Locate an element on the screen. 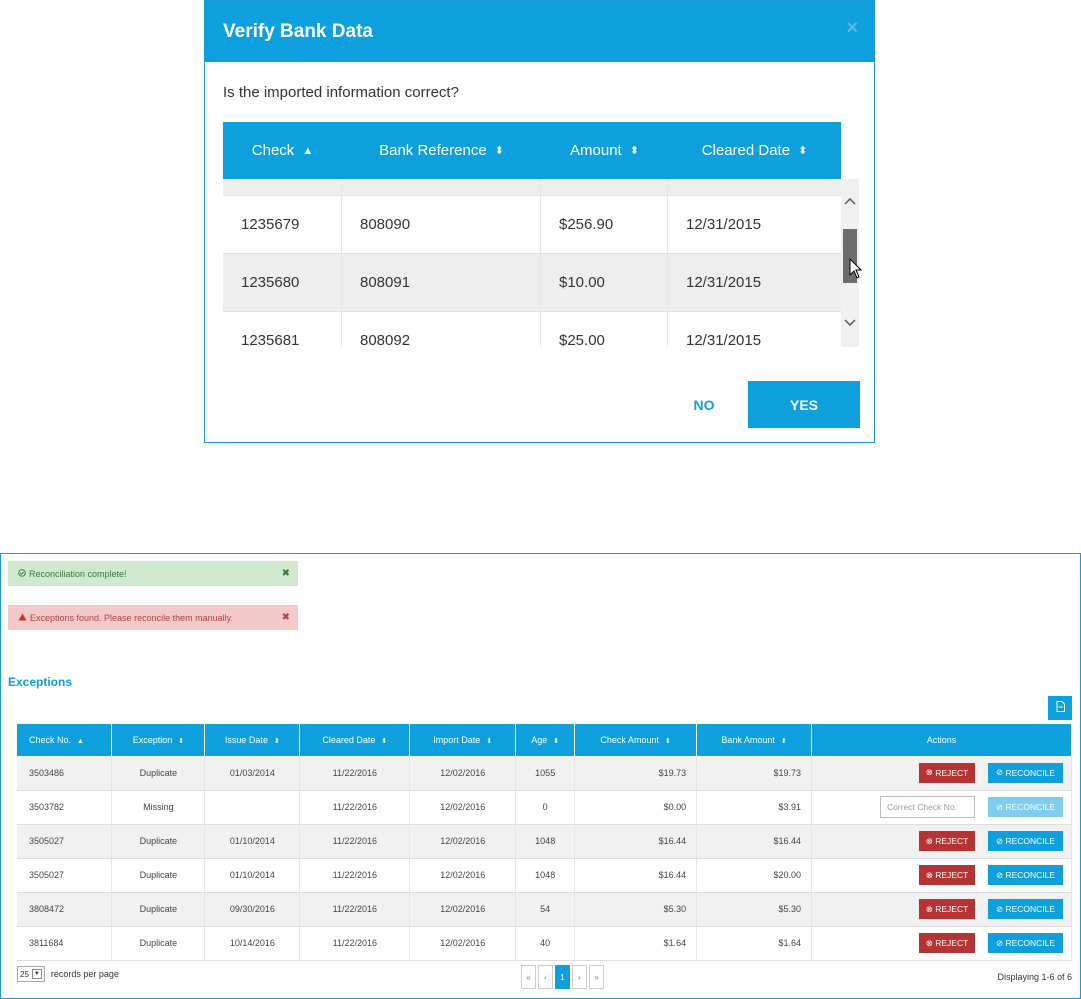 Image resolution: width=1081 pixels, height=999 pixels. records-per-page: 25 ▼ records per page is located at coordinates (68, 974).